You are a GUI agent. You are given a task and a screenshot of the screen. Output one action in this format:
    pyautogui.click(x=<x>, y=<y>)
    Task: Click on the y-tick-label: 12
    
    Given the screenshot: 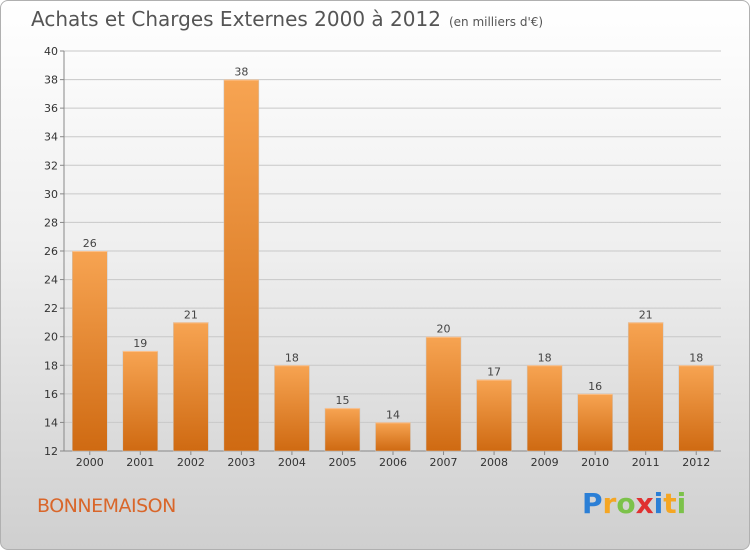 What is the action you would take?
    pyautogui.click(x=51, y=451)
    